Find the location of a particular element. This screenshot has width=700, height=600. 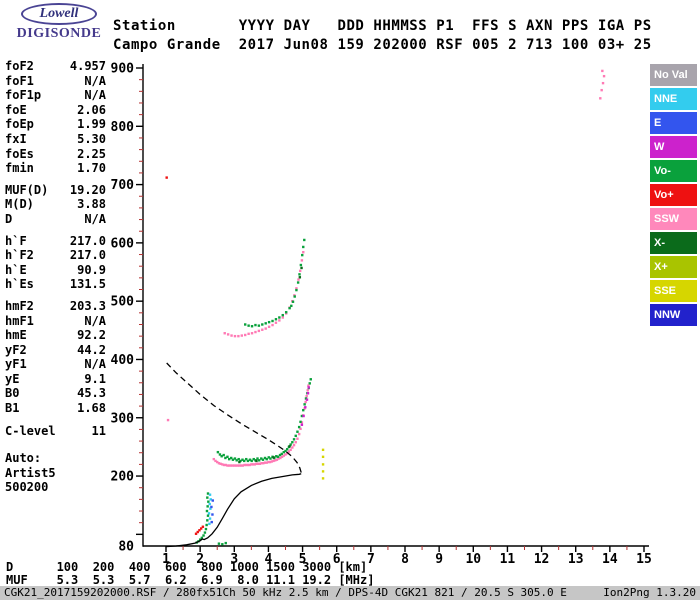

logo-oval: Lowell is located at coordinates (59, 14).